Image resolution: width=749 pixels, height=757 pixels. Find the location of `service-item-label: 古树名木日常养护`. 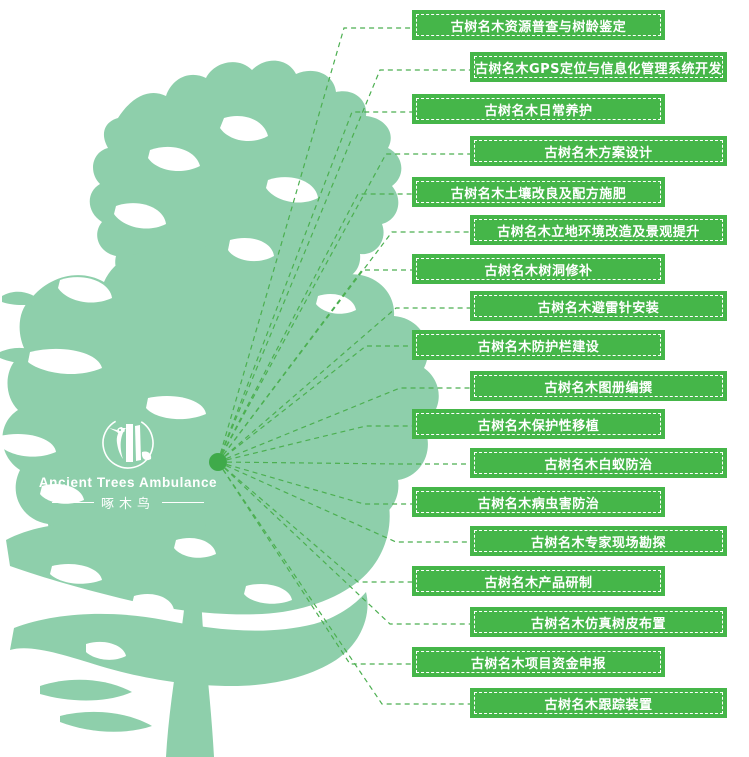

service-item-label: 古树名木日常养护 is located at coordinates (538, 111).